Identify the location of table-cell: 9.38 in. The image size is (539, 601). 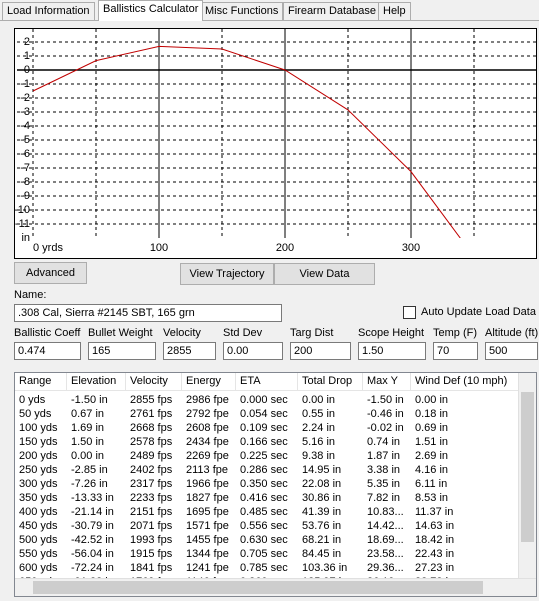
(319, 456).